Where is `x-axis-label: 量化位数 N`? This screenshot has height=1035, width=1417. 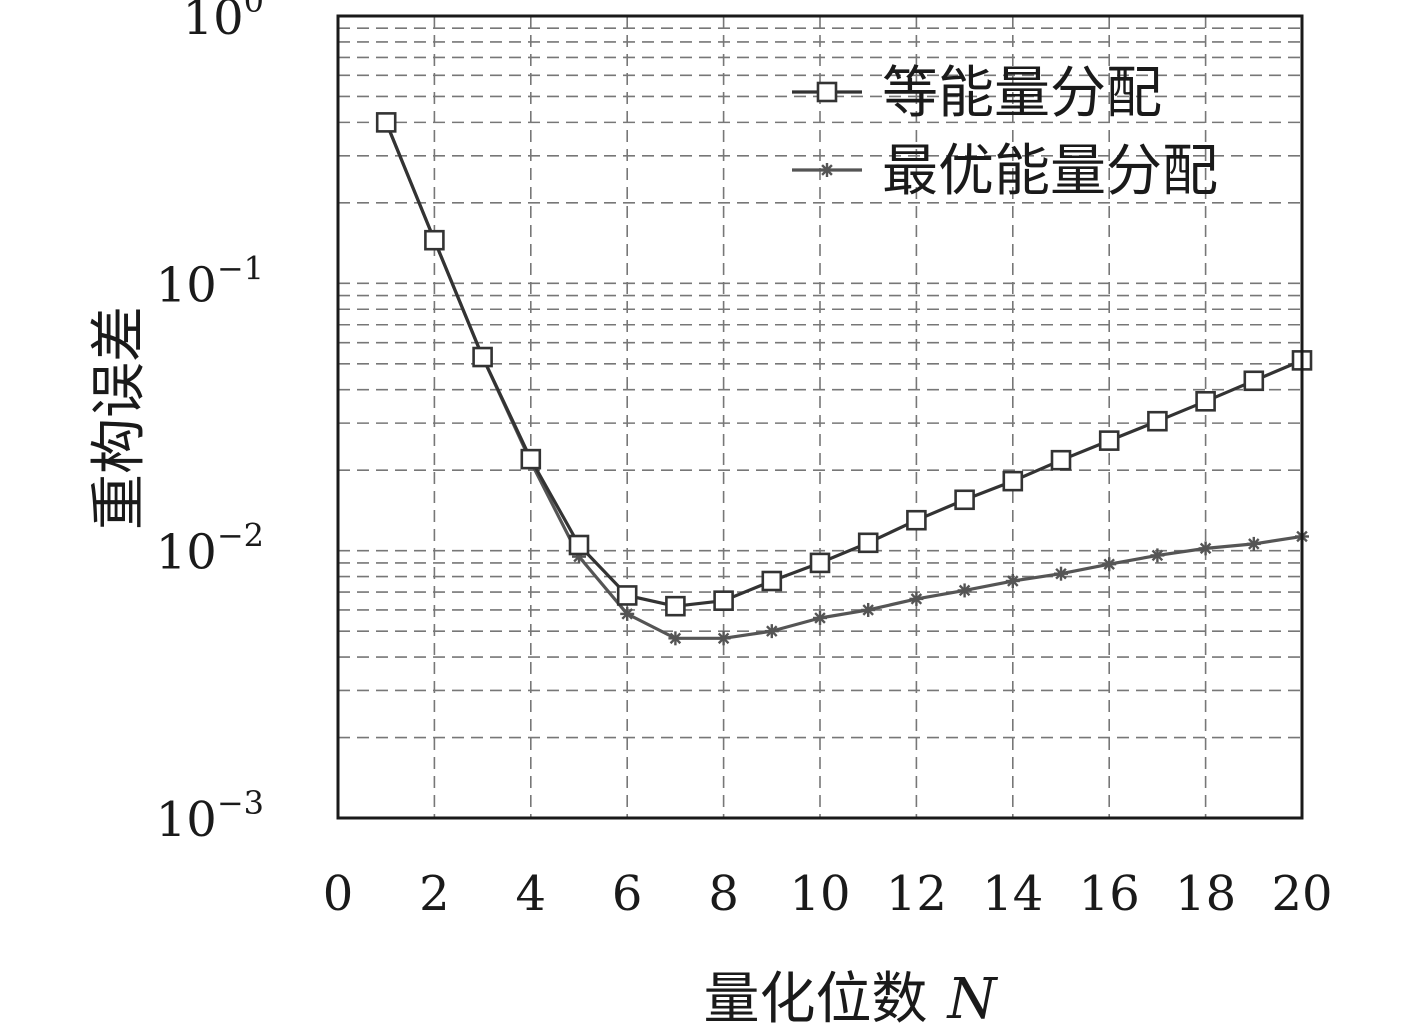
x-axis-label: 量化位数 N is located at coordinates (851, 999).